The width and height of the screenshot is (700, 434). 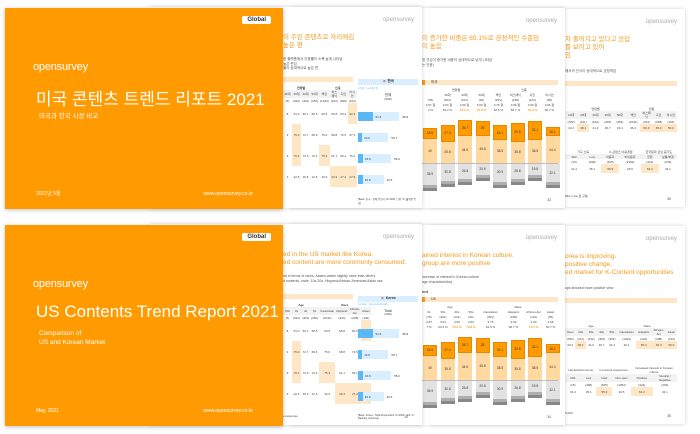 I want to click on table-cell: 43.2, so click(x=571, y=128).